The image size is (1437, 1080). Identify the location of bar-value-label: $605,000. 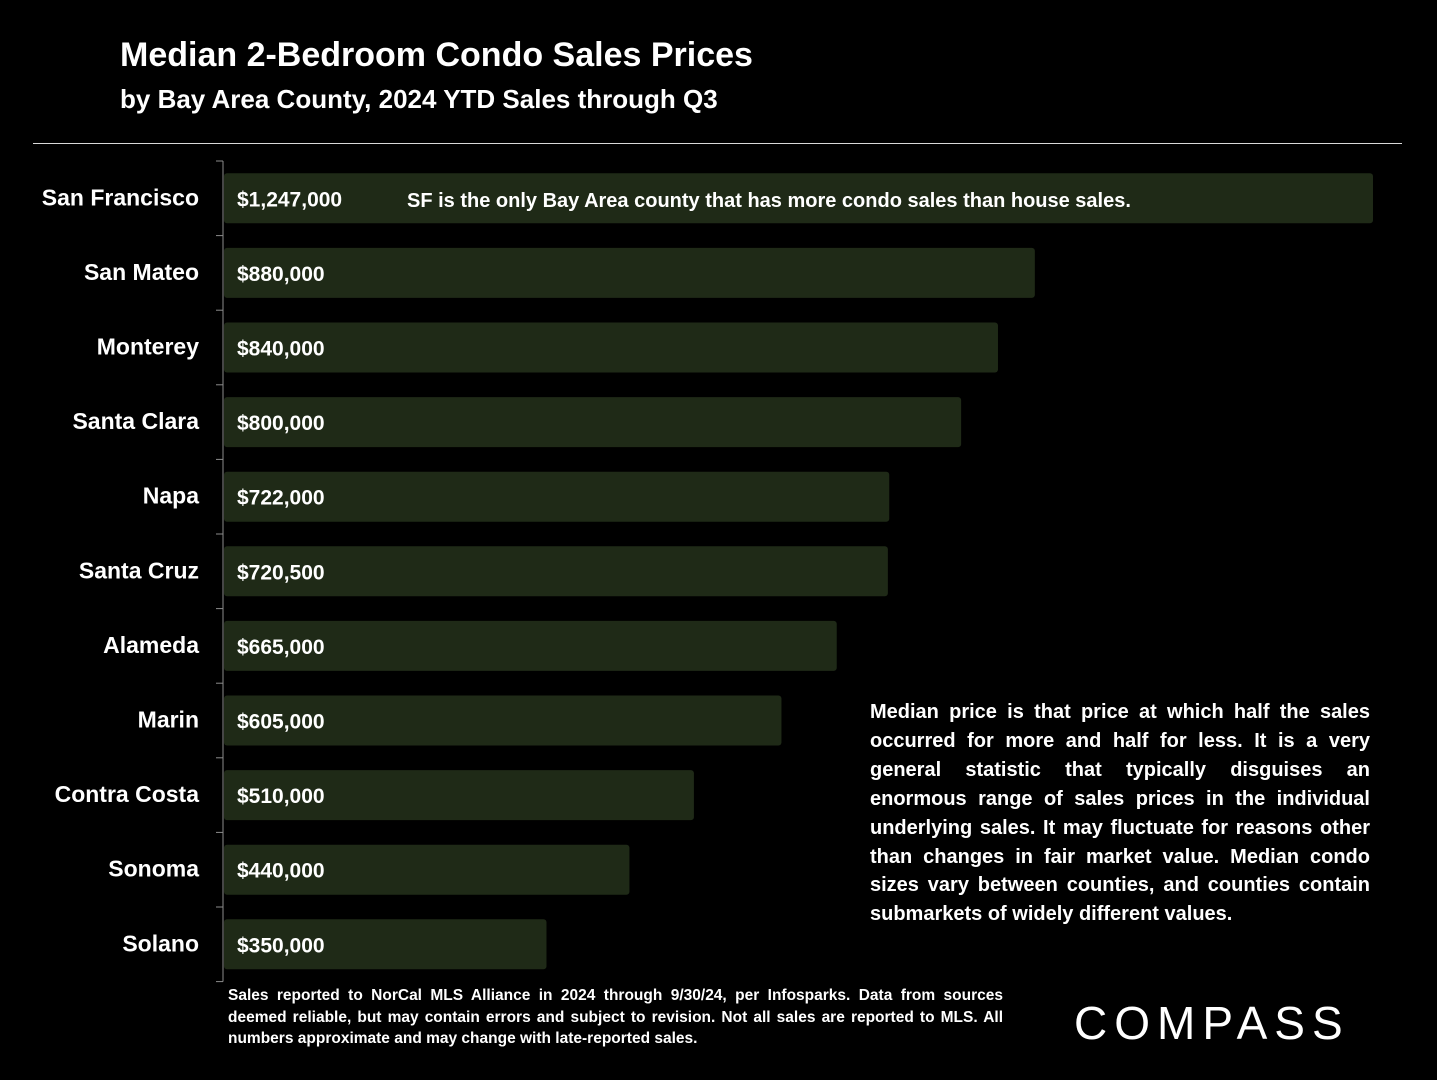
(281, 722).